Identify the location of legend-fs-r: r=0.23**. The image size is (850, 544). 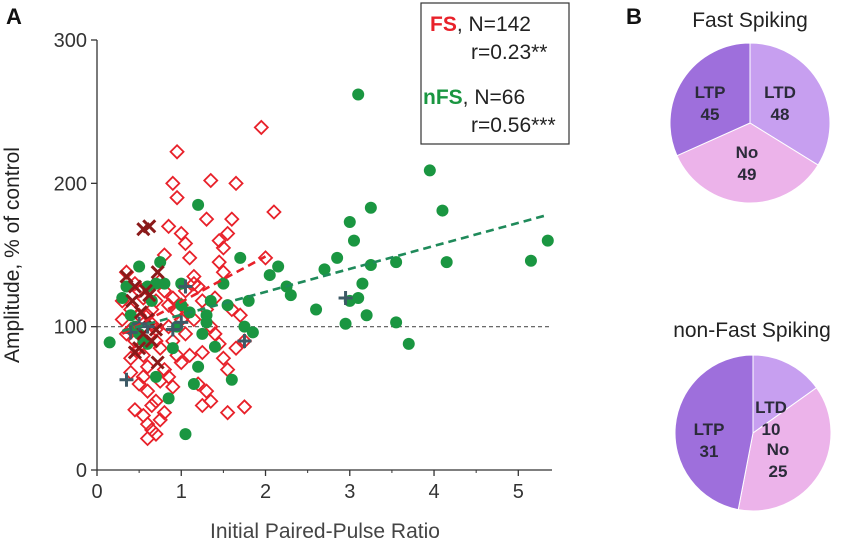
(509, 52).